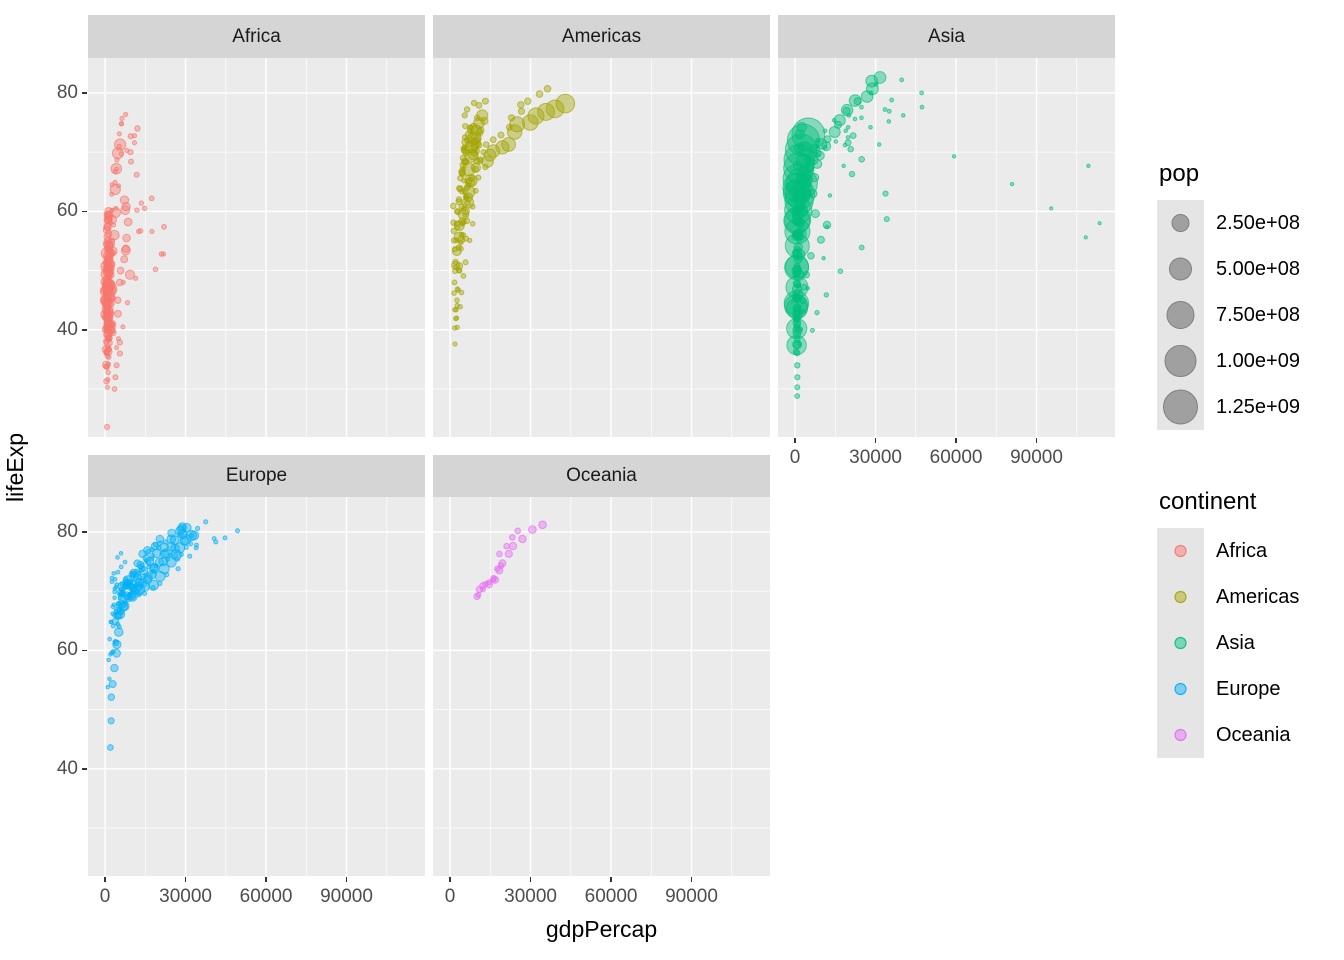  What do you see at coordinates (256, 476) in the screenshot?
I see `facet-strip-europe: Europe` at bounding box center [256, 476].